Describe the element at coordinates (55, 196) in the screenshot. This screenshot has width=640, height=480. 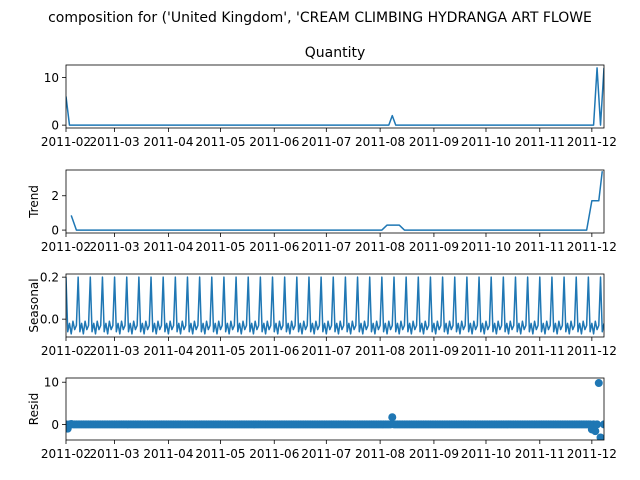
I see `y-tick-label: 2` at that location.